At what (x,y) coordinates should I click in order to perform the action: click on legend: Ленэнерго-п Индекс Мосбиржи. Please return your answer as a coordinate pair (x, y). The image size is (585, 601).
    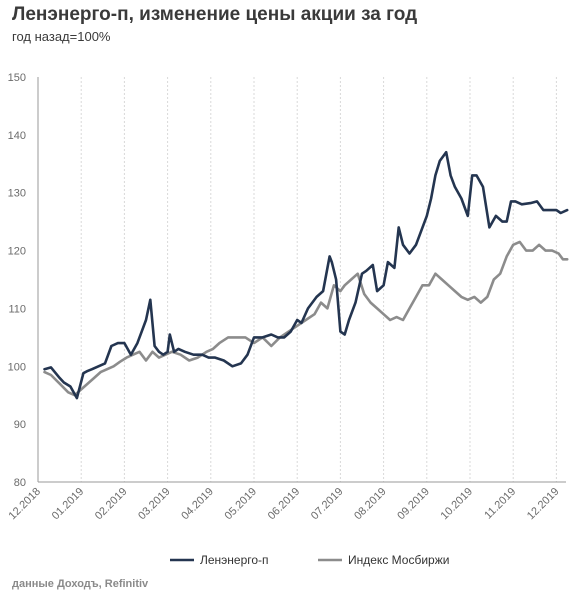
    Looking at the image, I should click on (309, 560).